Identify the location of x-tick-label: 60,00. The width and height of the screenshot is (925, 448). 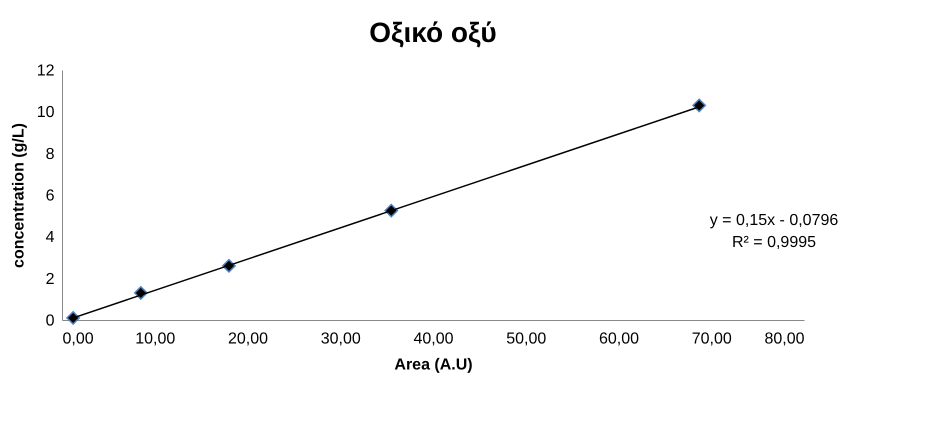
(619, 339).